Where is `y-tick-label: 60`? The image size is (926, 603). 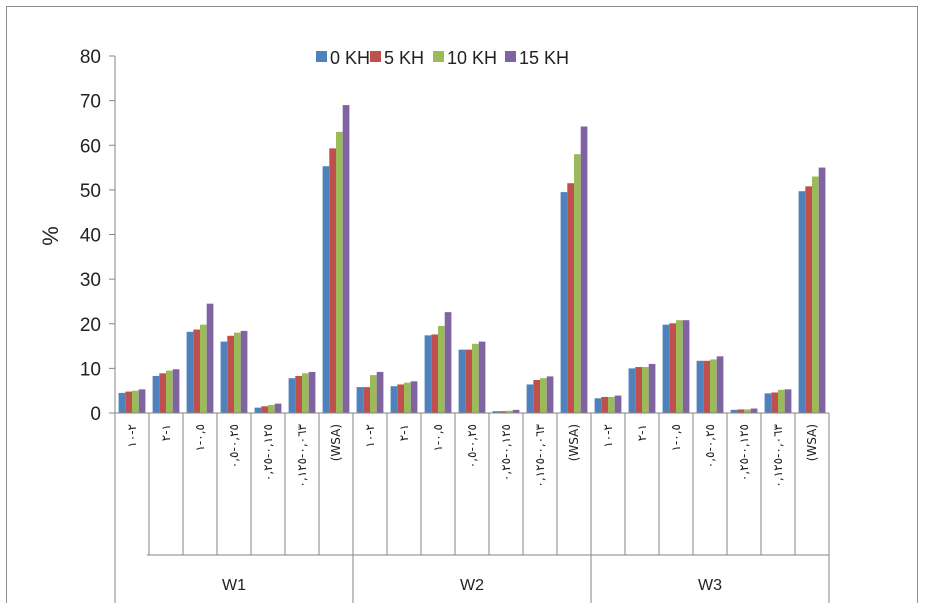 y-tick-label: 60 is located at coordinates (90, 146).